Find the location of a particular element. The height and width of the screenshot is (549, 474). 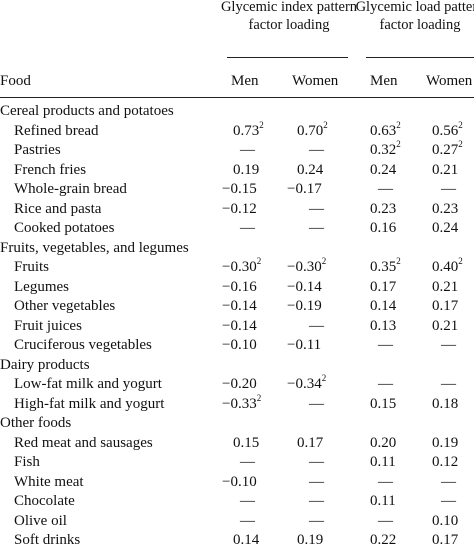

gl-women-value: 0.10 is located at coordinates (445, 521).